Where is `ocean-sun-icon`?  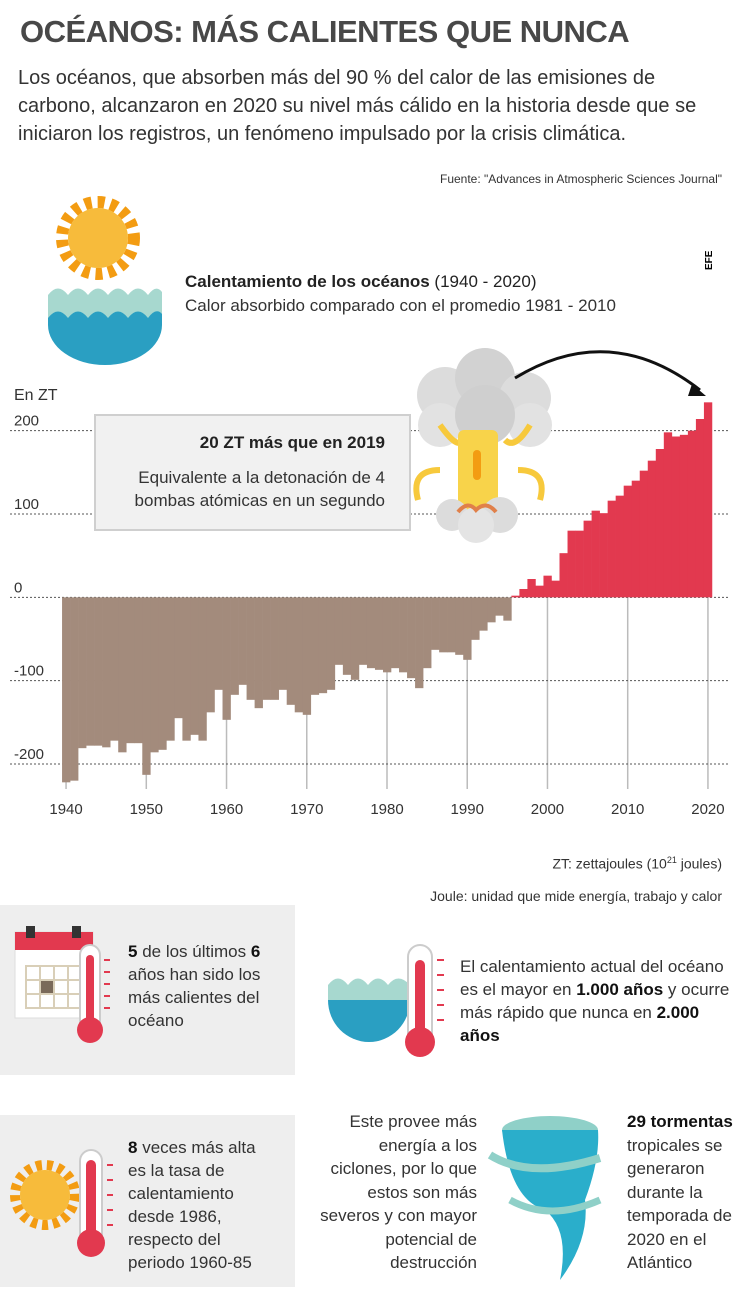 ocean-sun-icon is located at coordinates (105, 280).